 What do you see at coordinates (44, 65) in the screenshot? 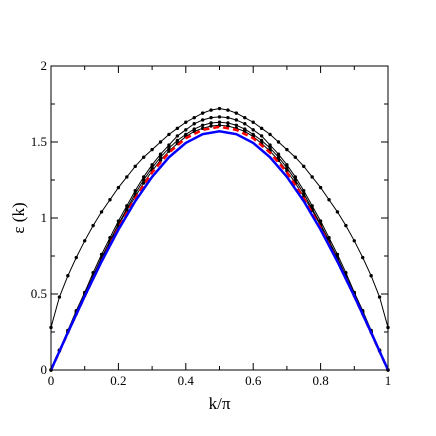
I see `y-tick-label: 2` at bounding box center [44, 65].